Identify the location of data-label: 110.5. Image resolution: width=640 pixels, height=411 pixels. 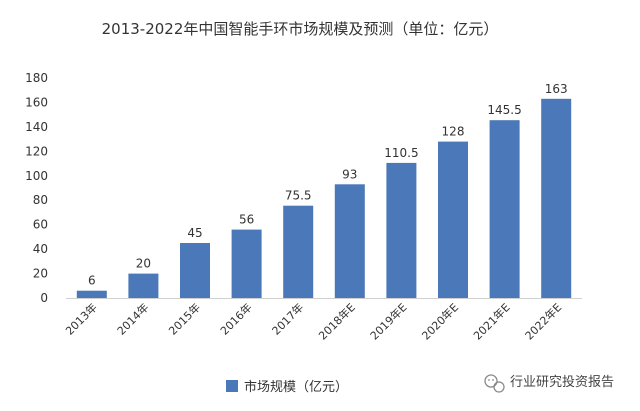
(401, 153).